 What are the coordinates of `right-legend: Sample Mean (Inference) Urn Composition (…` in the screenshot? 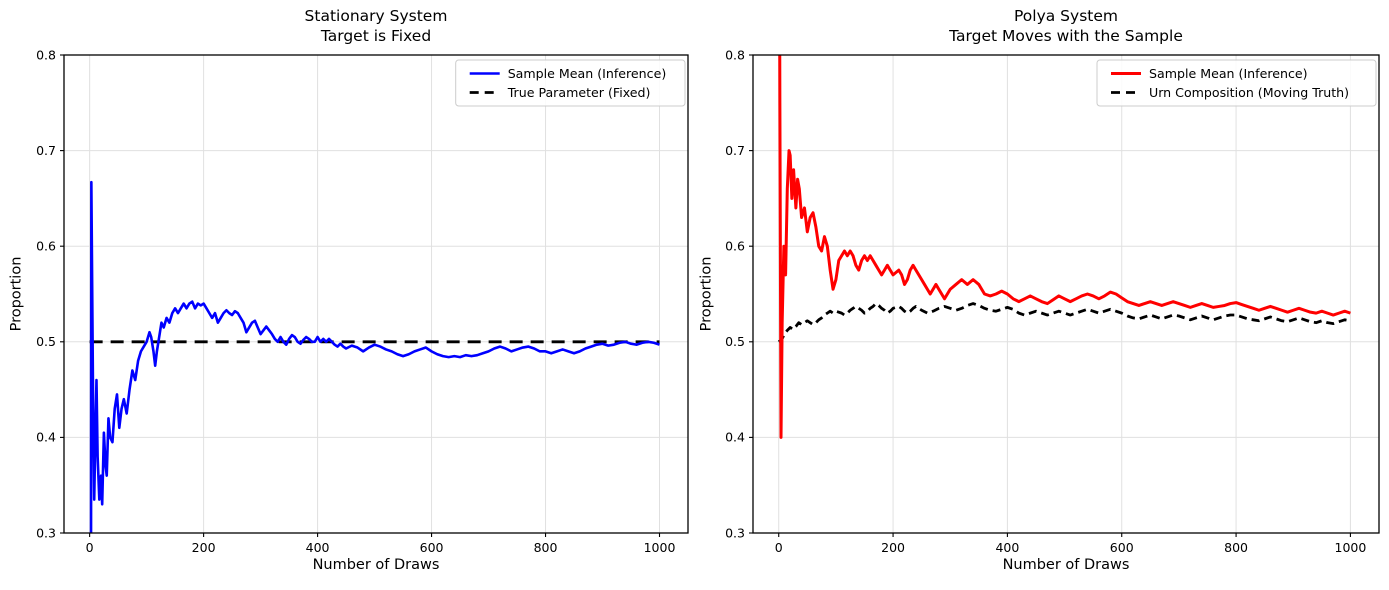 It's located at (1236, 83).